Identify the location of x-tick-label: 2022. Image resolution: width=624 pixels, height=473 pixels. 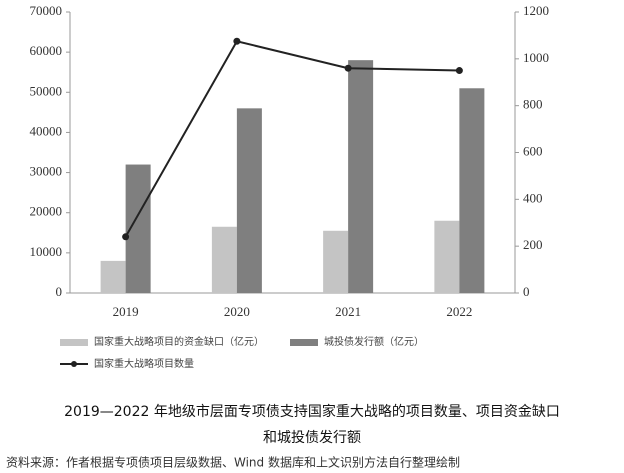
(459, 311).